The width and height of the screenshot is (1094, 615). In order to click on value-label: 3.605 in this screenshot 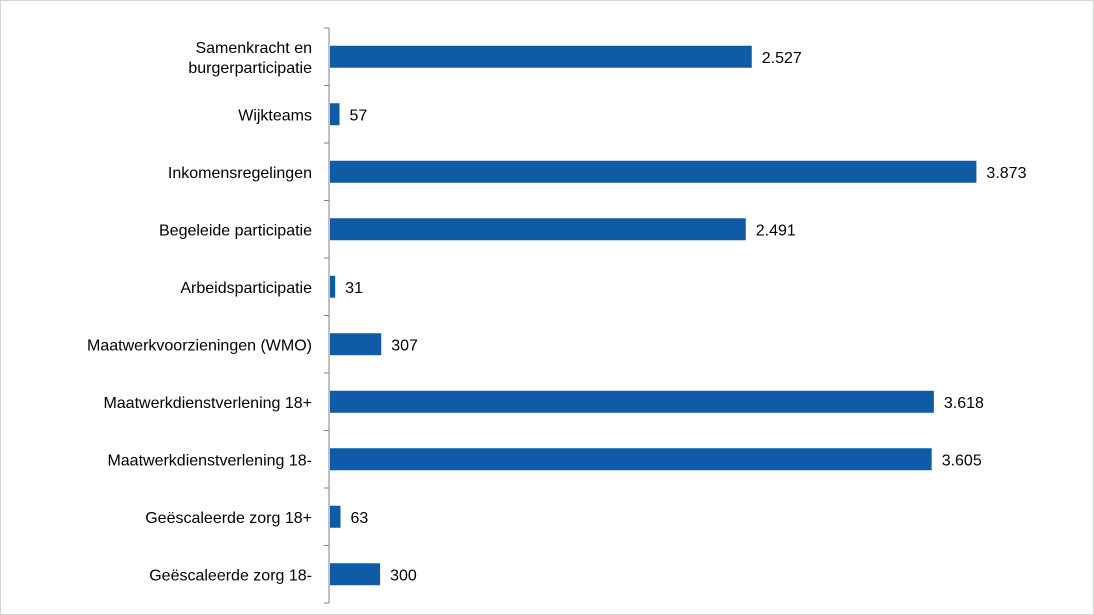, I will do `click(962, 460)`.